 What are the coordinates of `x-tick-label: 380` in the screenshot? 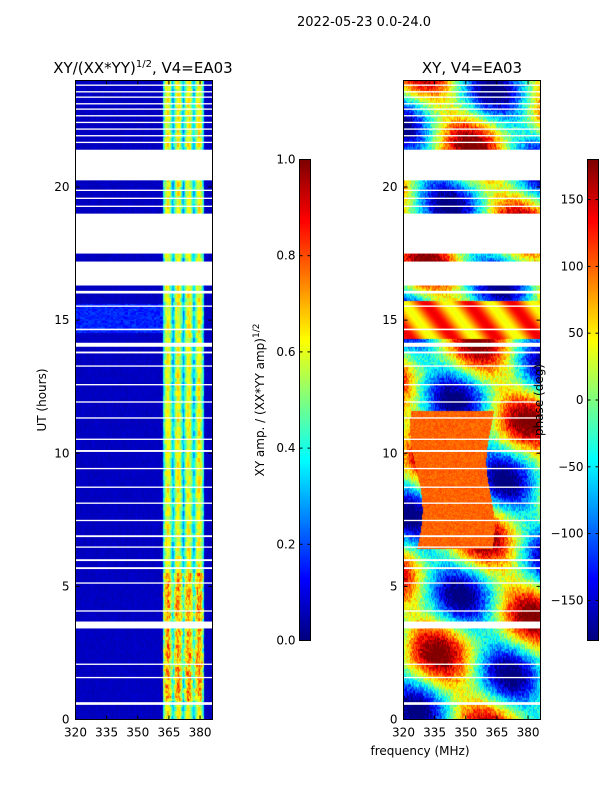 It's located at (528, 733).